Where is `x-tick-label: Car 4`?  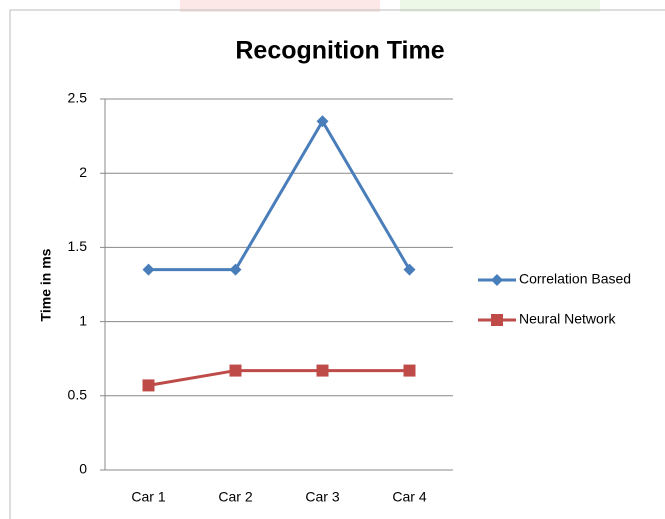 x-tick-label: Car 4 is located at coordinates (409, 497).